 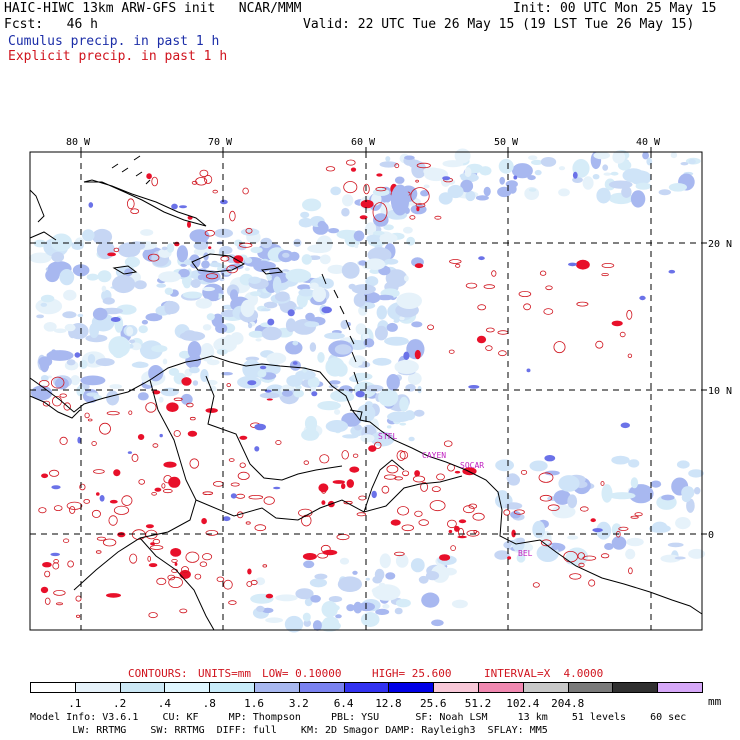 I want to click on lon-label: 80 W, so click(x=78, y=142).